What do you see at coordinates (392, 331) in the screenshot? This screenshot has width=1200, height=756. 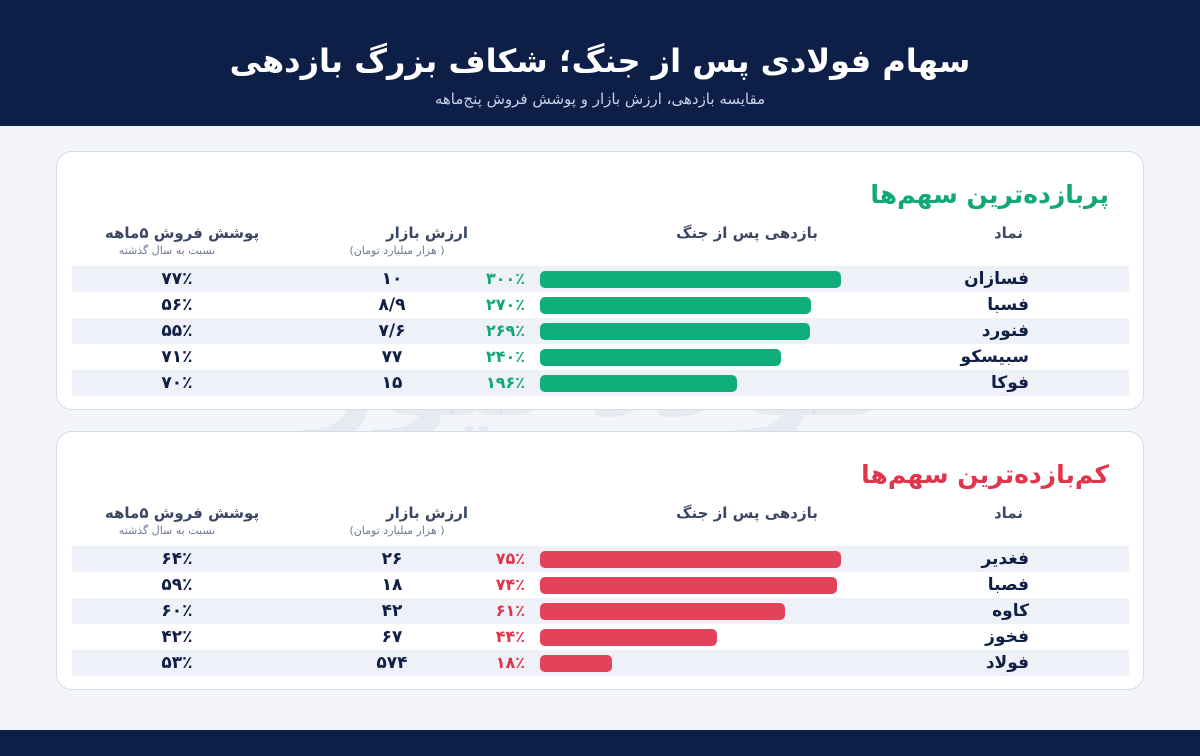 I see `market-cap-value: ۷/۶` at bounding box center [392, 331].